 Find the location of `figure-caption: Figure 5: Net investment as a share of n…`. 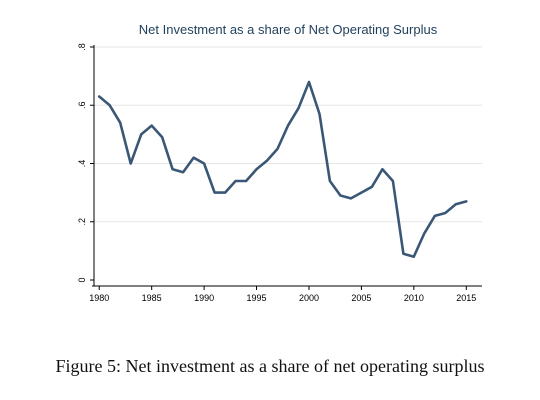

figure-caption: Figure 5: Net investment as a share of n… is located at coordinates (270, 366).